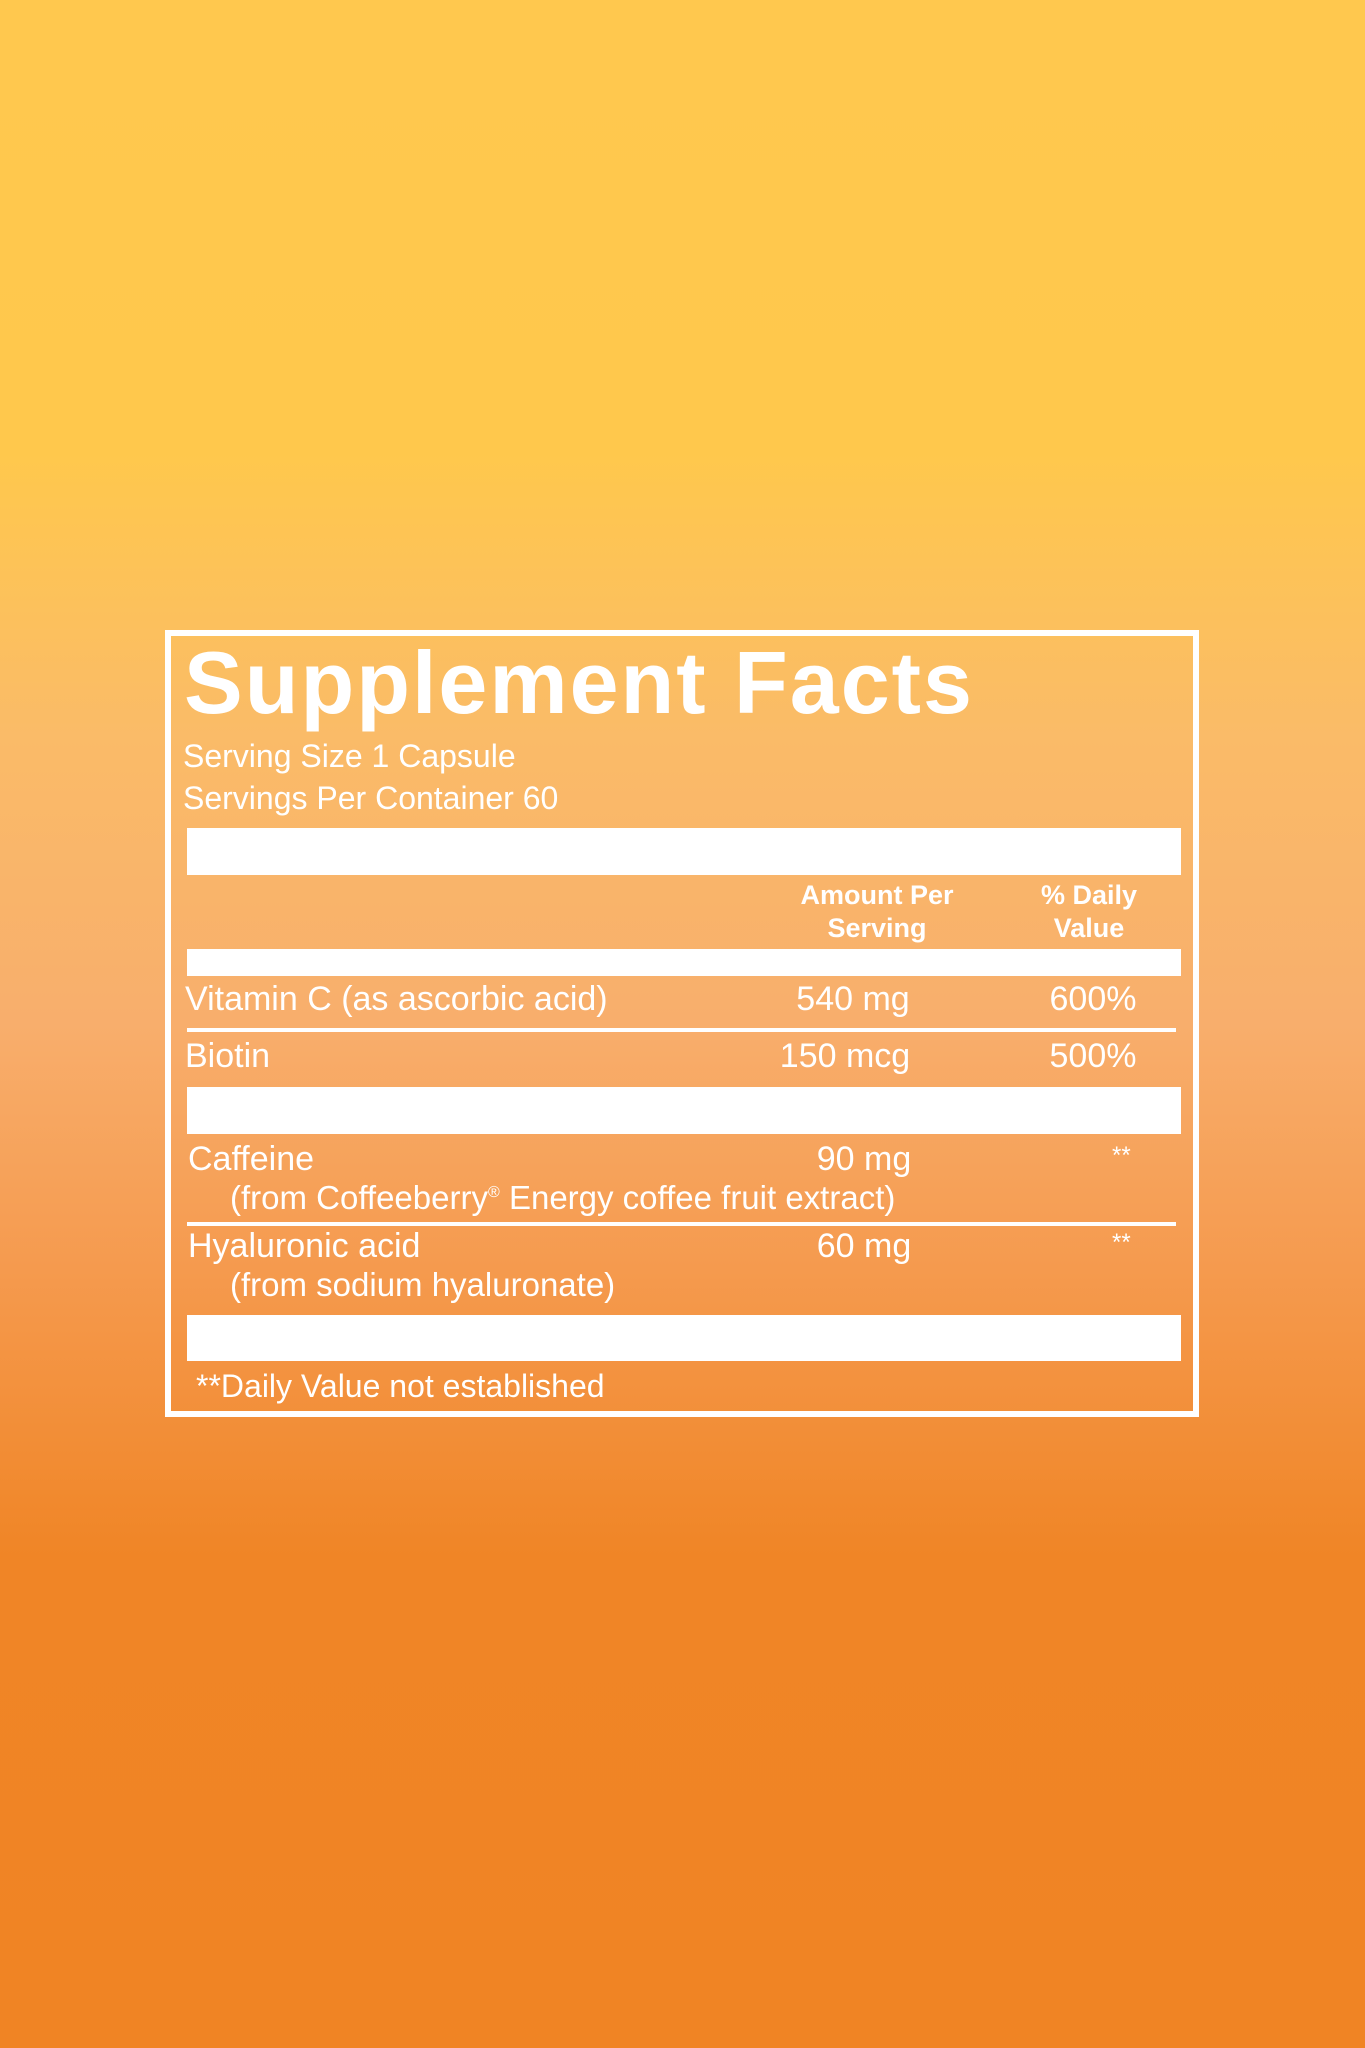  Describe the element at coordinates (1089, 928) in the screenshot. I see `dv-header-line2: Value` at that location.